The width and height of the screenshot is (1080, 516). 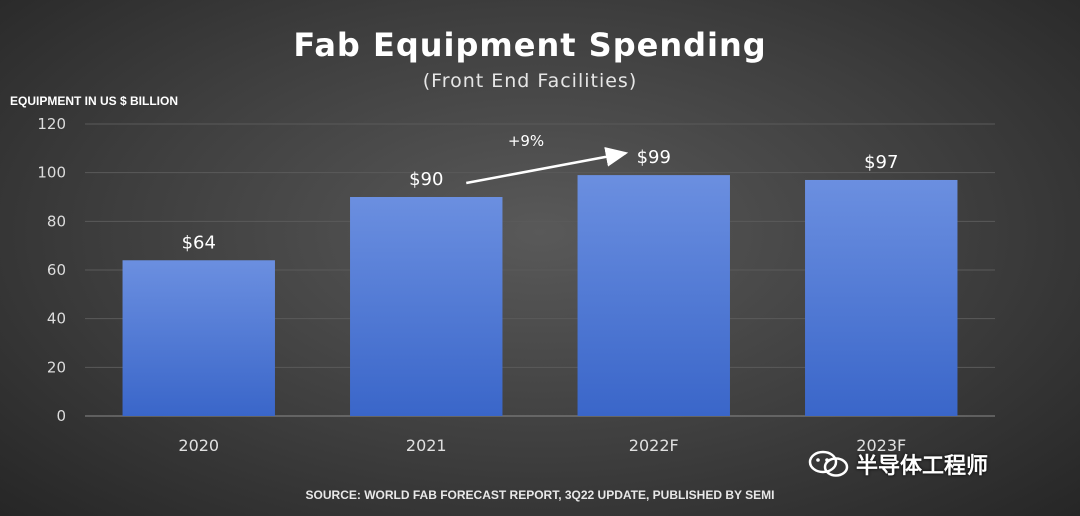 I want to click on watermark: 半导体工程师, so click(x=898, y=464).